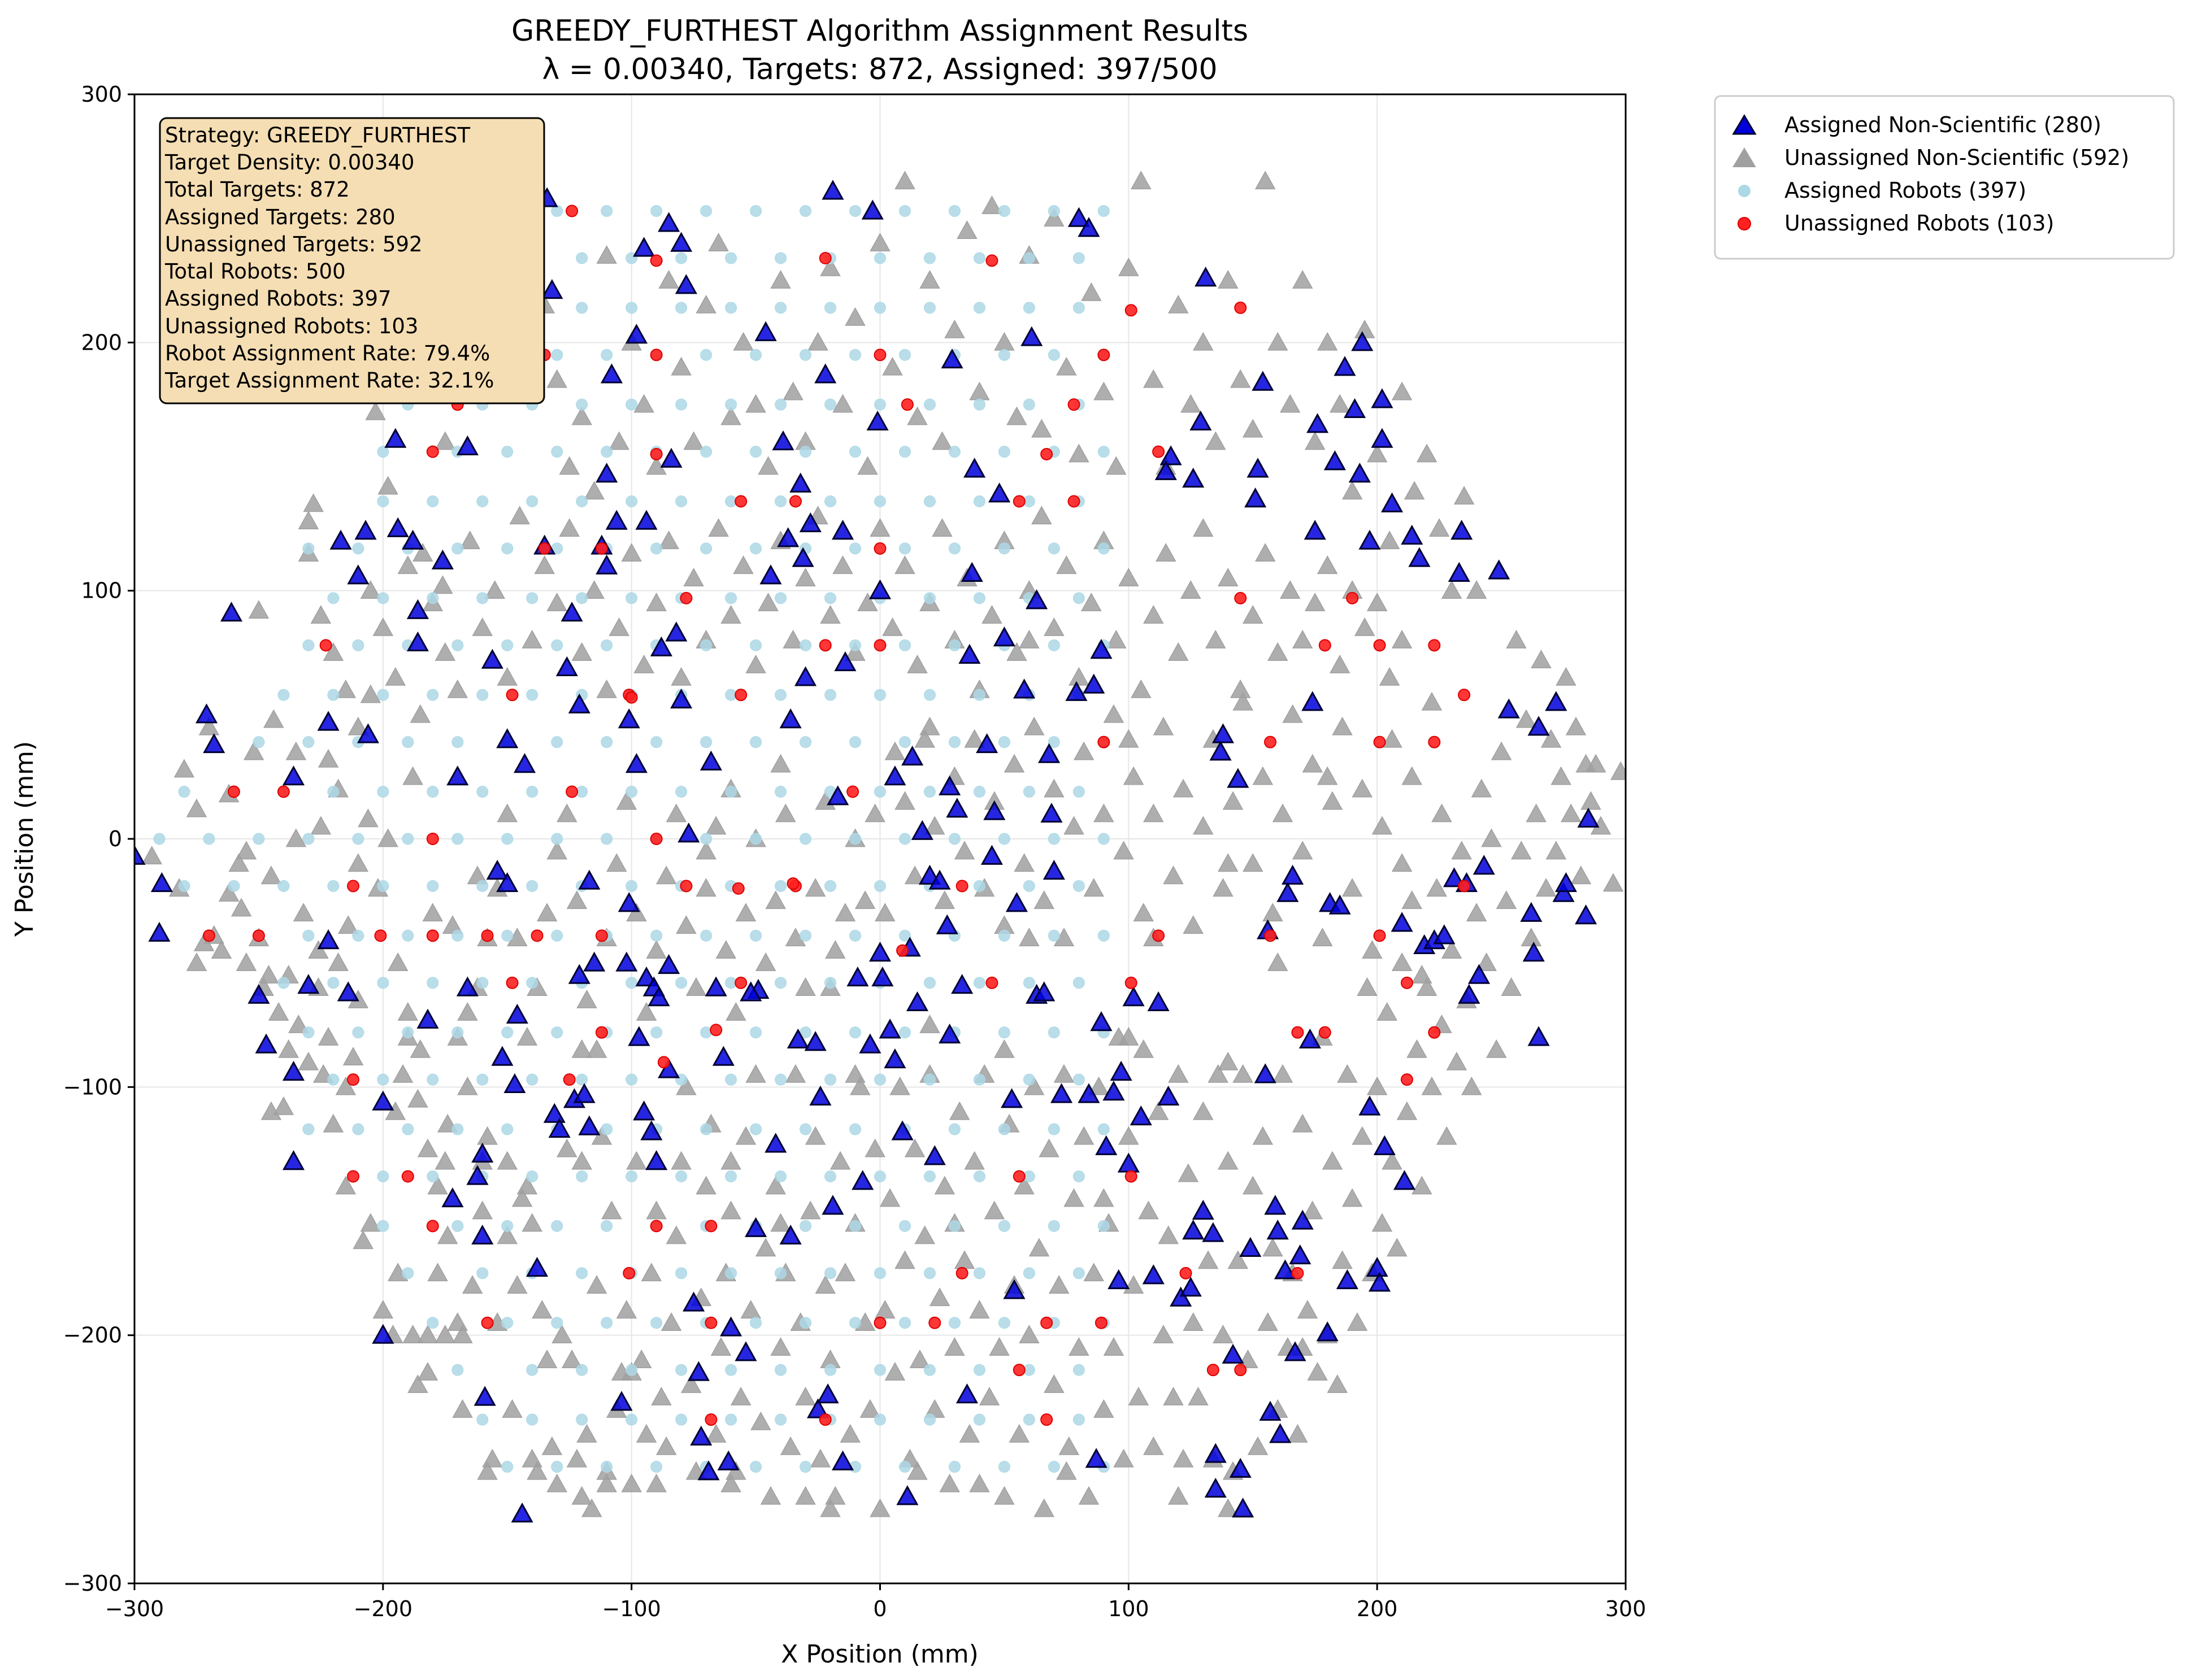 Image resolution: width=2189 pixels, height=1680 pixels. I want to click on x-tick-label: −100, so click(631, 1608).